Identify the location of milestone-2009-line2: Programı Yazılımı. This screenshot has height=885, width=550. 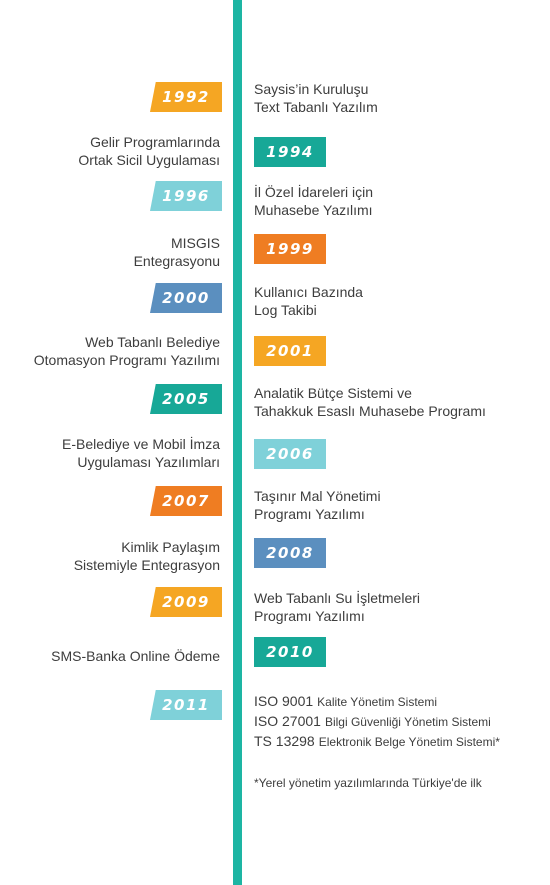
(309, 616).